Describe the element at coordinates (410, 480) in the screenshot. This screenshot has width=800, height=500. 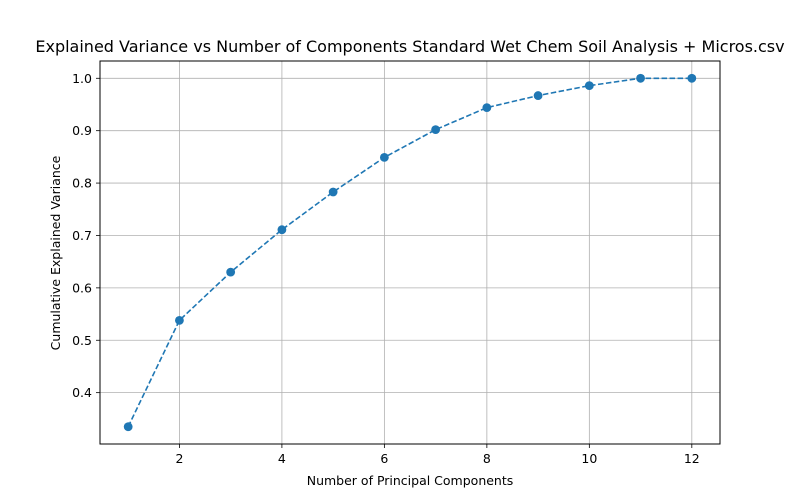
I see `x-axis-label: Number of Principal Components` at that location.